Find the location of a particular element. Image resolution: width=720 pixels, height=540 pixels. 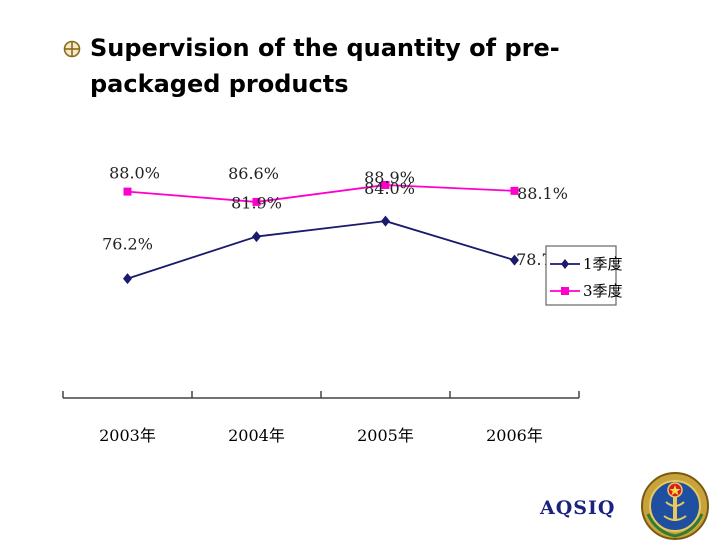

data-label: 84.0% is located at coordinates (389, 188).